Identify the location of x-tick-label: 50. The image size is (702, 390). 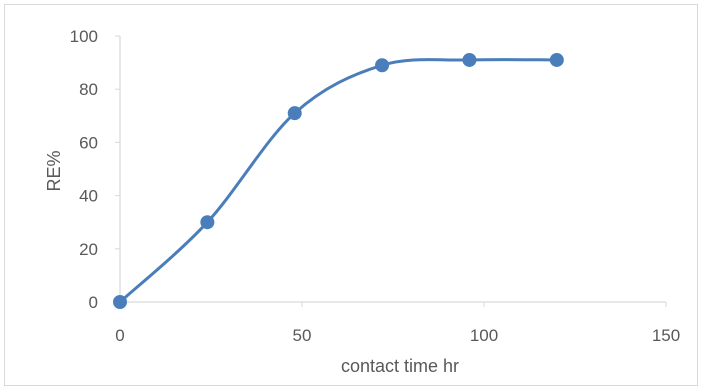
(302, 335).